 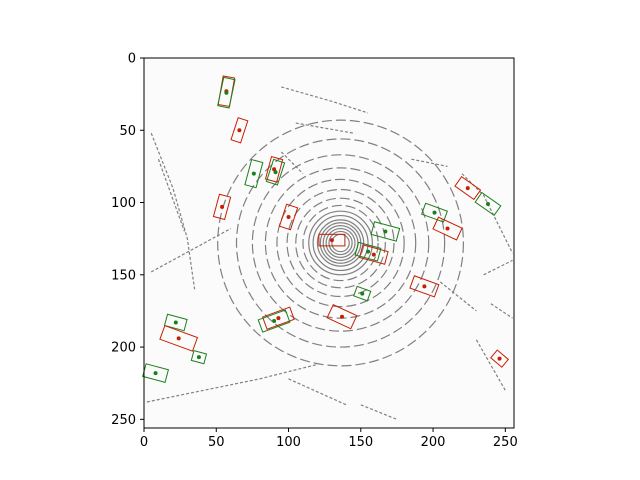 What do you see at coordinates (127, 240) in the screenshot?
I see `y-axis: 0 50 100 150 200 250` at bounding box center [127, 240].